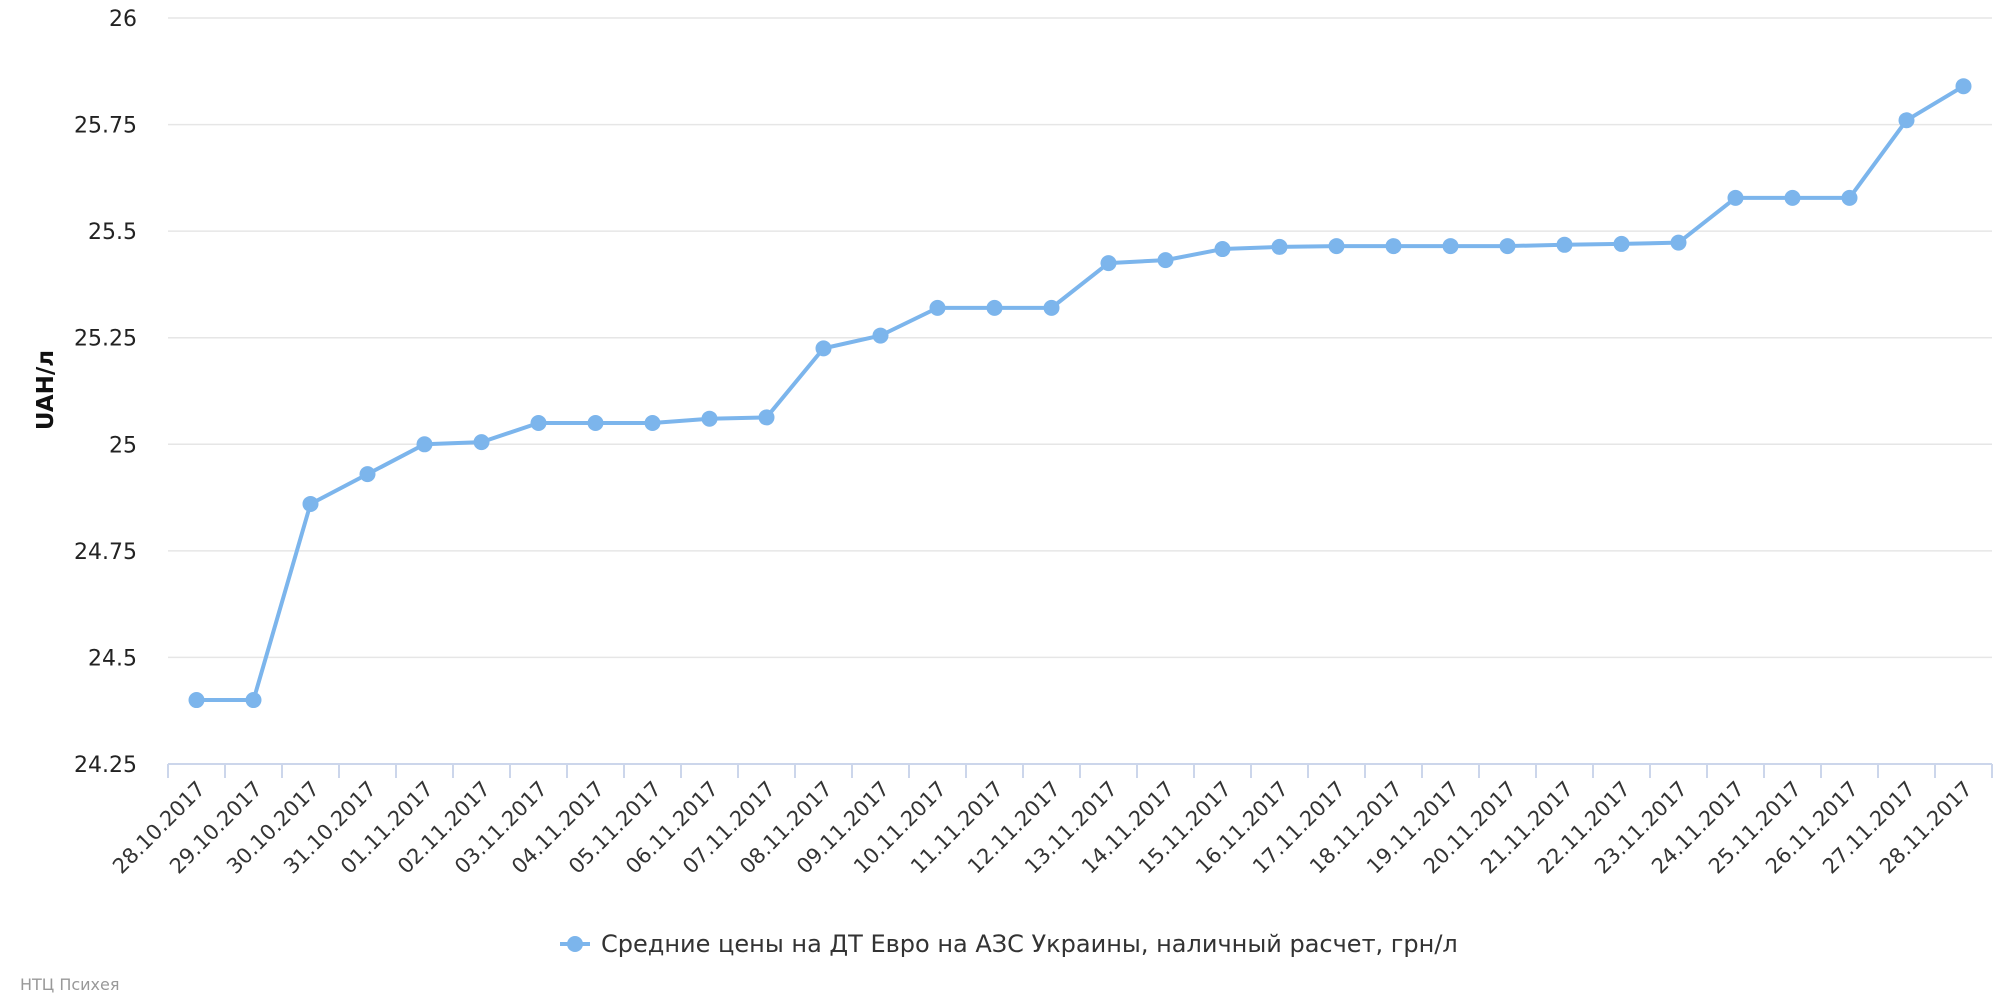 The width and height of the screenshot is (2000, 1000). I want to click on y-tick-label: 25.25, so click(105, 339).